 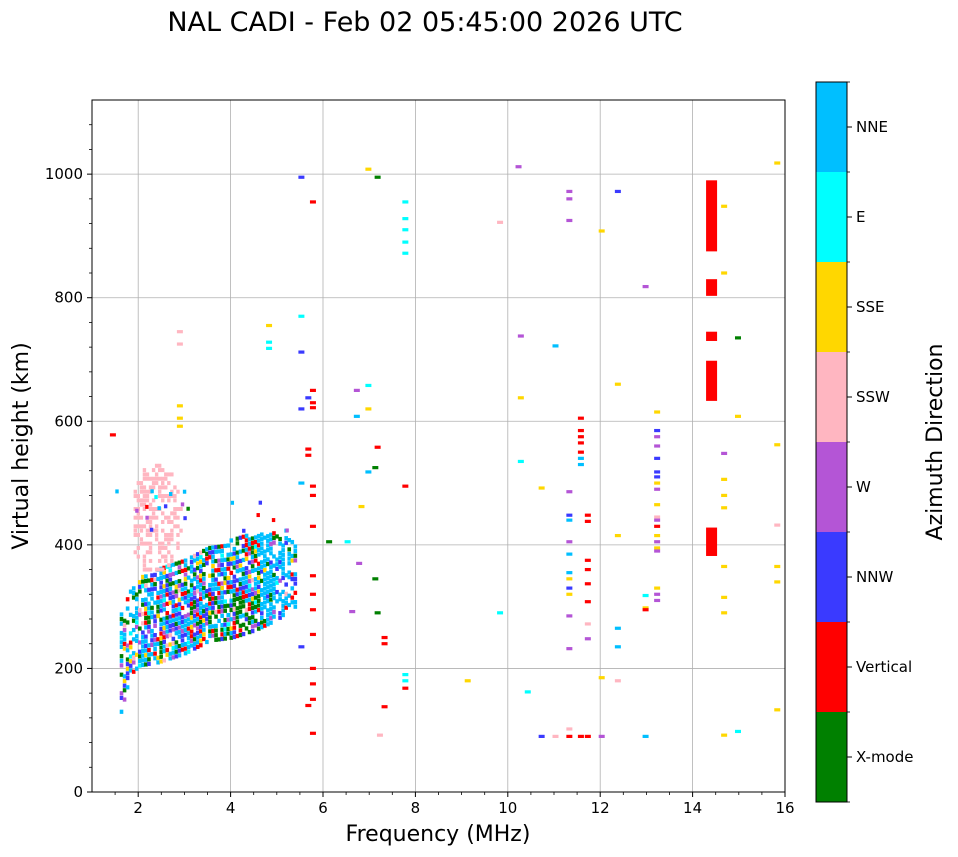 I want to click on colorbar-swatch, so click(x=831, y=397).